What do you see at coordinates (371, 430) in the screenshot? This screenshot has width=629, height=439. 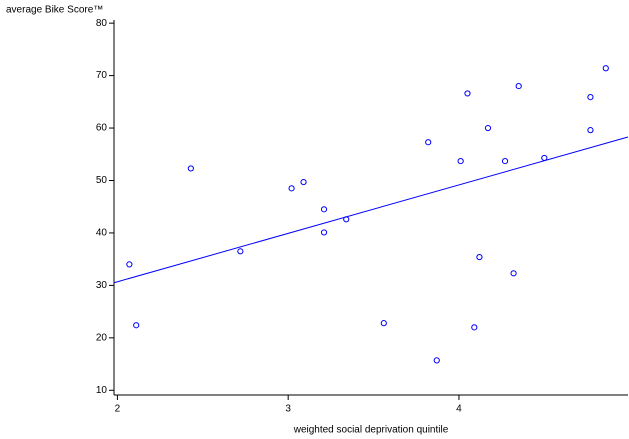 I see `x-axis-label: weighted social deprivation quintile` at bounding box center [371, 430].